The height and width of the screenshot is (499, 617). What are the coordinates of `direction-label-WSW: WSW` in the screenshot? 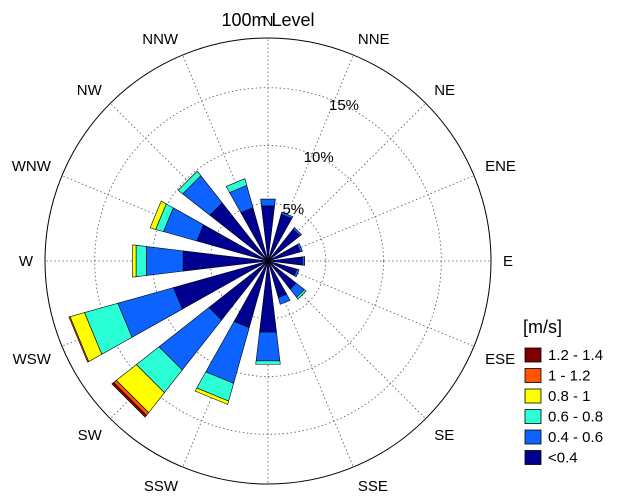 It's located at (32, 359).